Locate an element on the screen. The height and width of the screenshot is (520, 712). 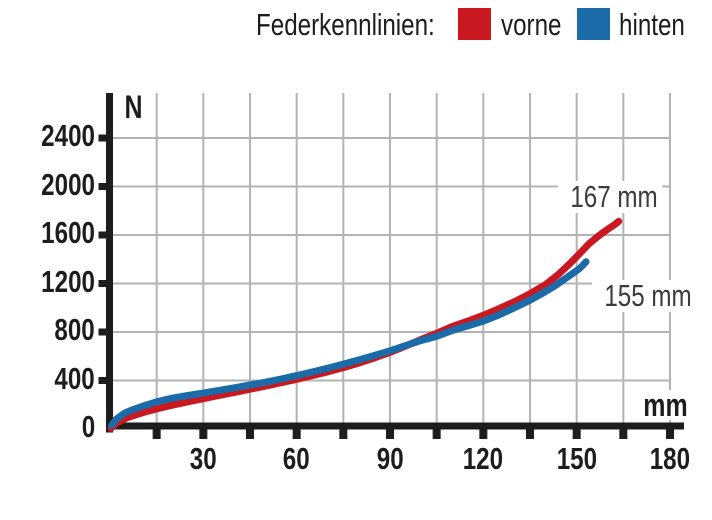
legend-title: Federkennlinien: is located at coordinates (370, 25).